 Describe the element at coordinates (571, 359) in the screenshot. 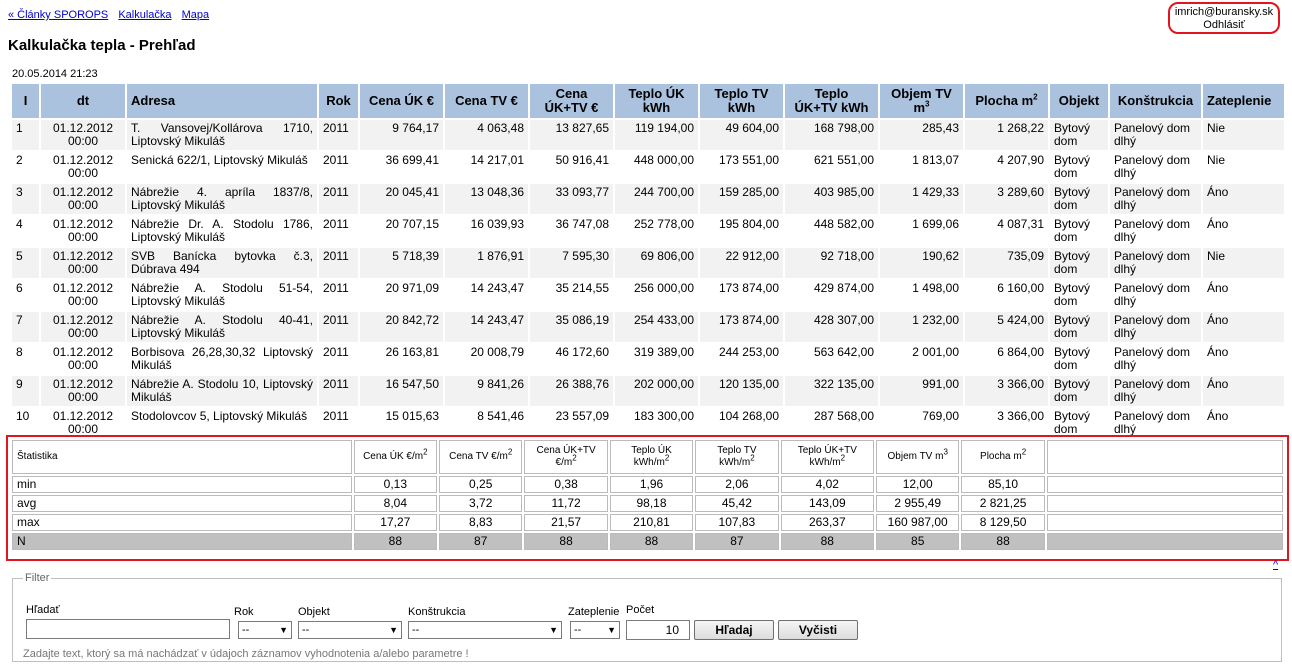

I see `cell-cena-uk-tv: 46 172,60` at that location.